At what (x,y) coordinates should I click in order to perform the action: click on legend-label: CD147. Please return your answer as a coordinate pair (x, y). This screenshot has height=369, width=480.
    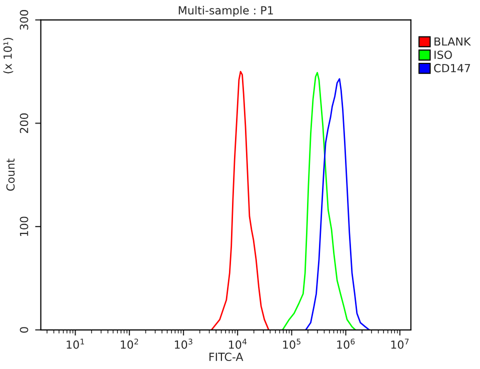
    Looking at the image, I should click on (452, 68).